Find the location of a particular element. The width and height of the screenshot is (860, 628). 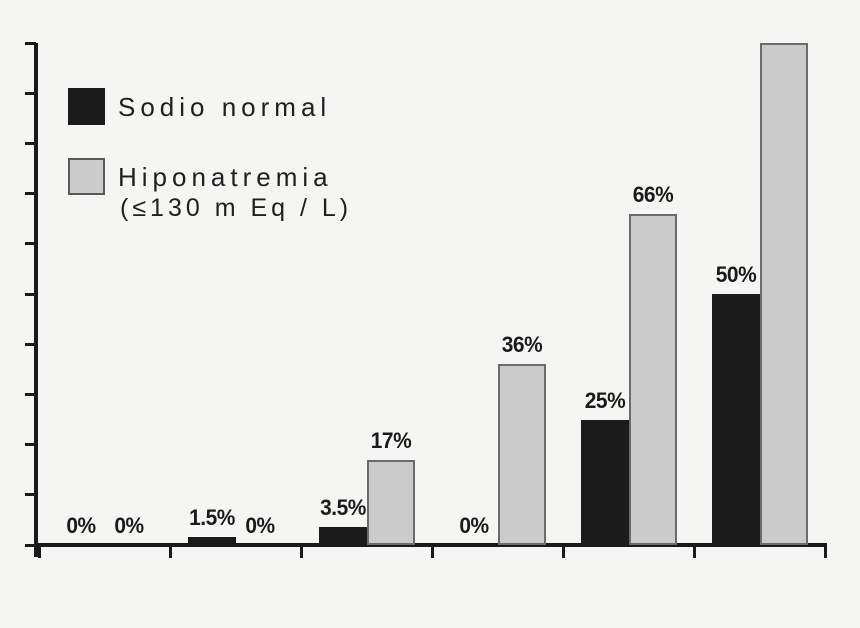

bar-value-label: 1.5% is located at coordinates (211, 518).